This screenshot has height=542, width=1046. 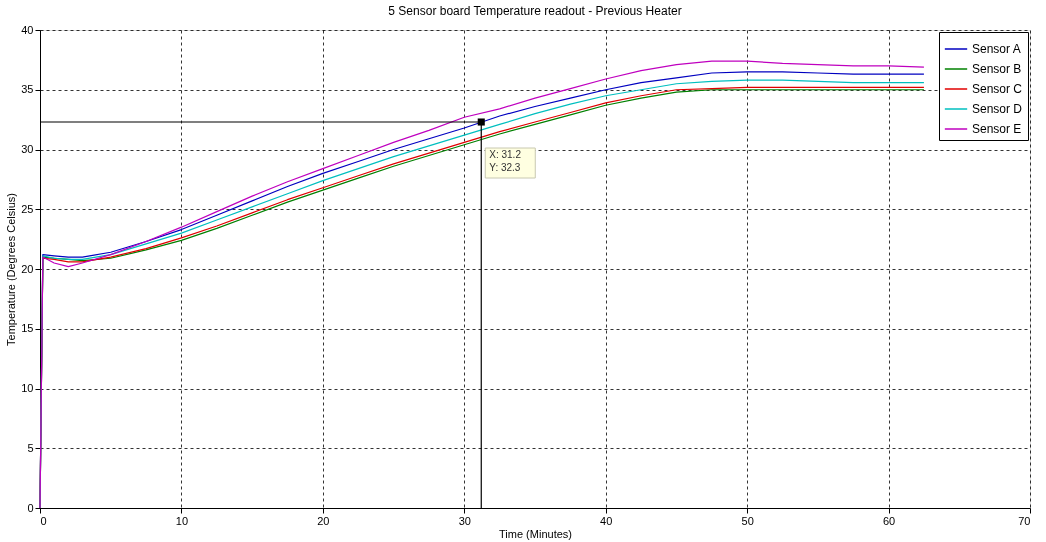 I want to click on legend-label: Sensor A, so click(x=996, y=49).